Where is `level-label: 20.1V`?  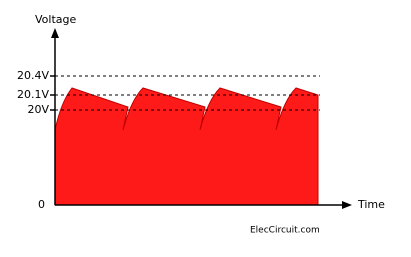 level-label: 20.1V is located at coordinates (33, 94).